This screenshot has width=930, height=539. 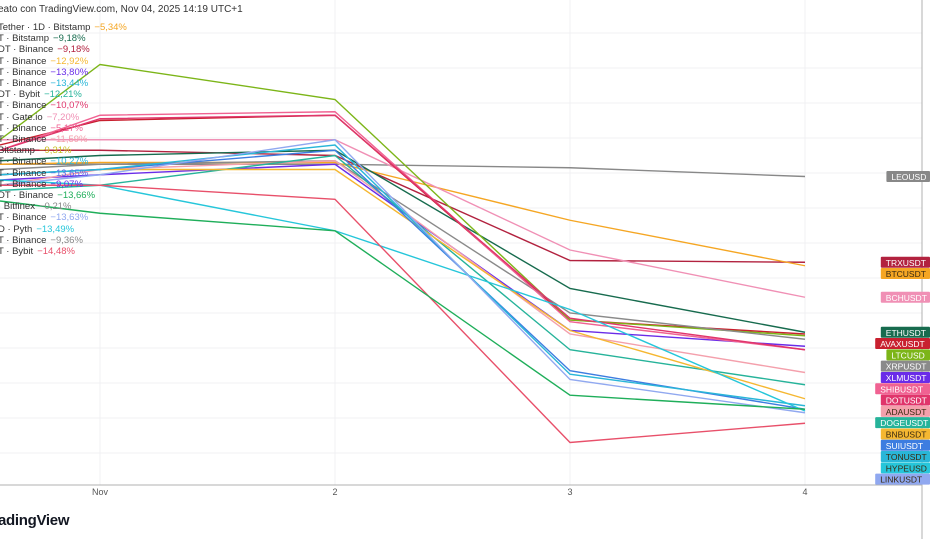 I want to click on legend-change: −12,21%, so click(x=63, y=95).